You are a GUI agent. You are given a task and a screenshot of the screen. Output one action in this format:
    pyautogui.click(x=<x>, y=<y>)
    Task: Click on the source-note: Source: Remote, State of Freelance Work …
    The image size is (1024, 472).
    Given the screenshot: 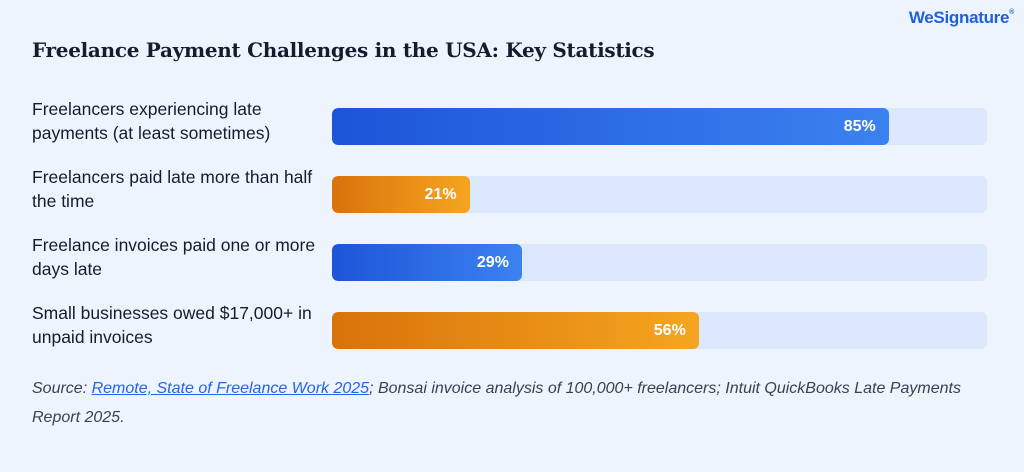 What is the action you would take?
    pyautogui.click(x=514, y=403)
    